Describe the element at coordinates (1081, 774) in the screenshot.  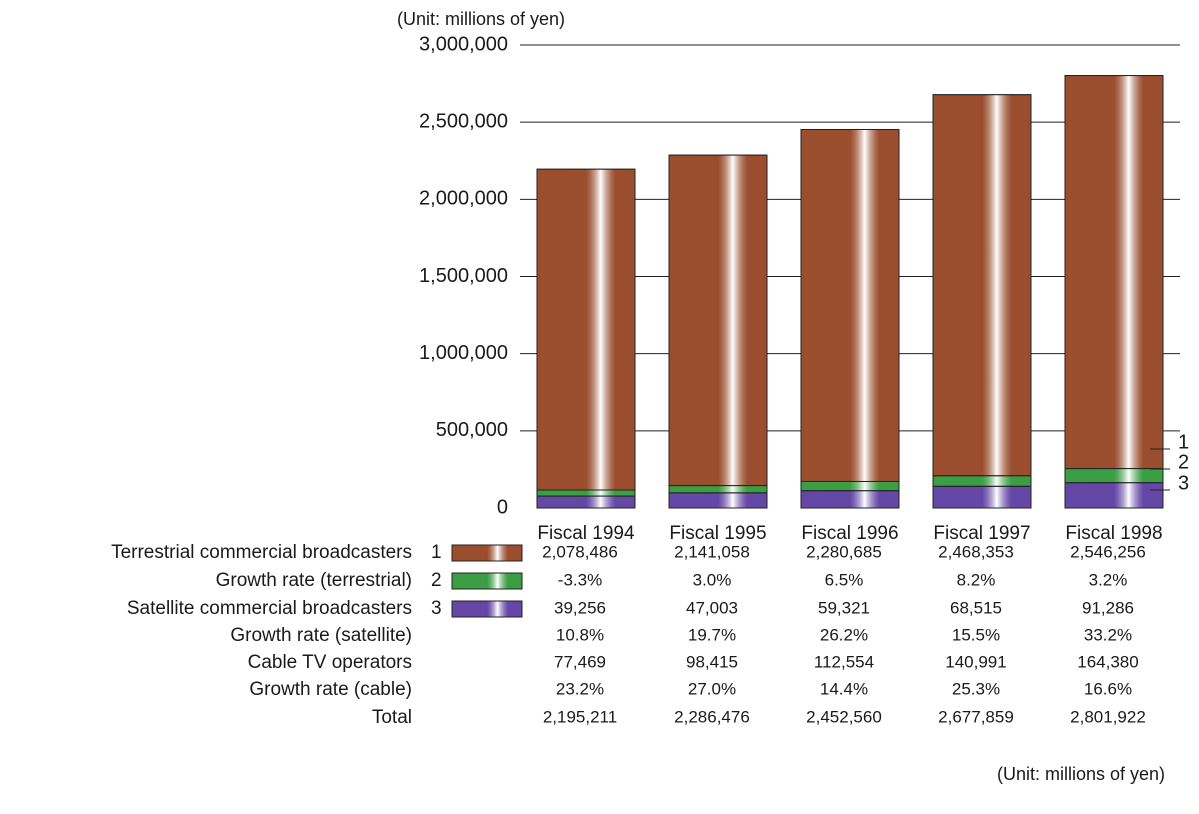
I see `table-unit: (Unit: millions of yen)` at that location.